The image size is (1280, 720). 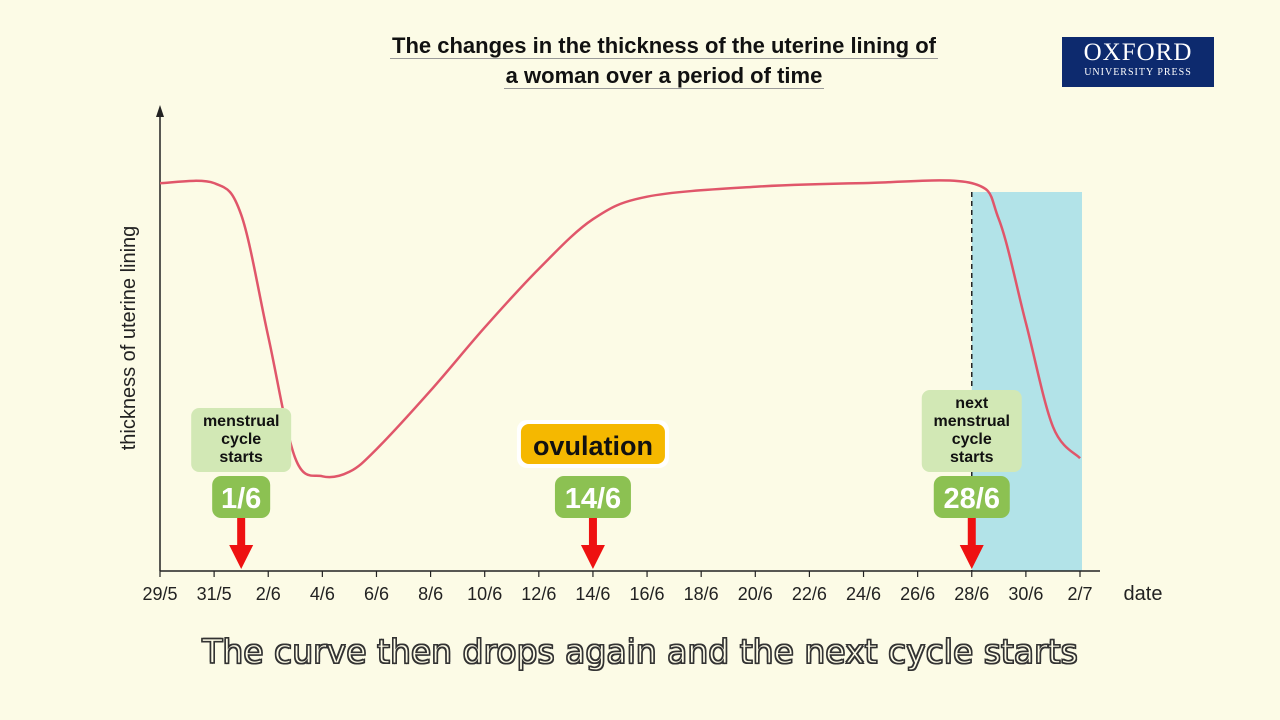 I want to click on x-tick-label: 30/6, so click(x=1025, y=594).